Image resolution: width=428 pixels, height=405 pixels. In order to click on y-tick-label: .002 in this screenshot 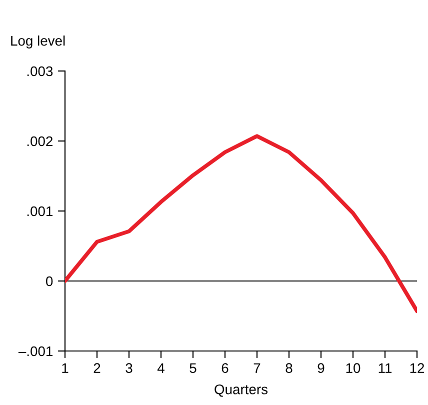, I will do `click(39, 141)`.